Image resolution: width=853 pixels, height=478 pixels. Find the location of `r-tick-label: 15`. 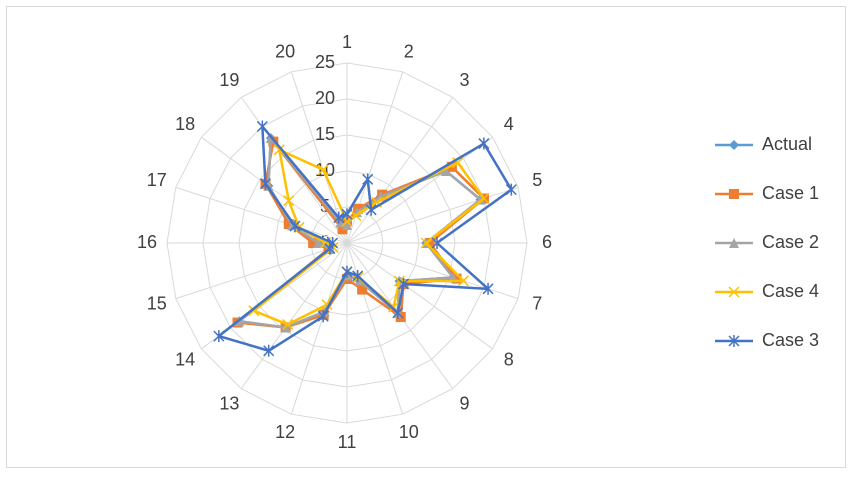

r-tick-label: 15 is located at coordinates (325, 134).